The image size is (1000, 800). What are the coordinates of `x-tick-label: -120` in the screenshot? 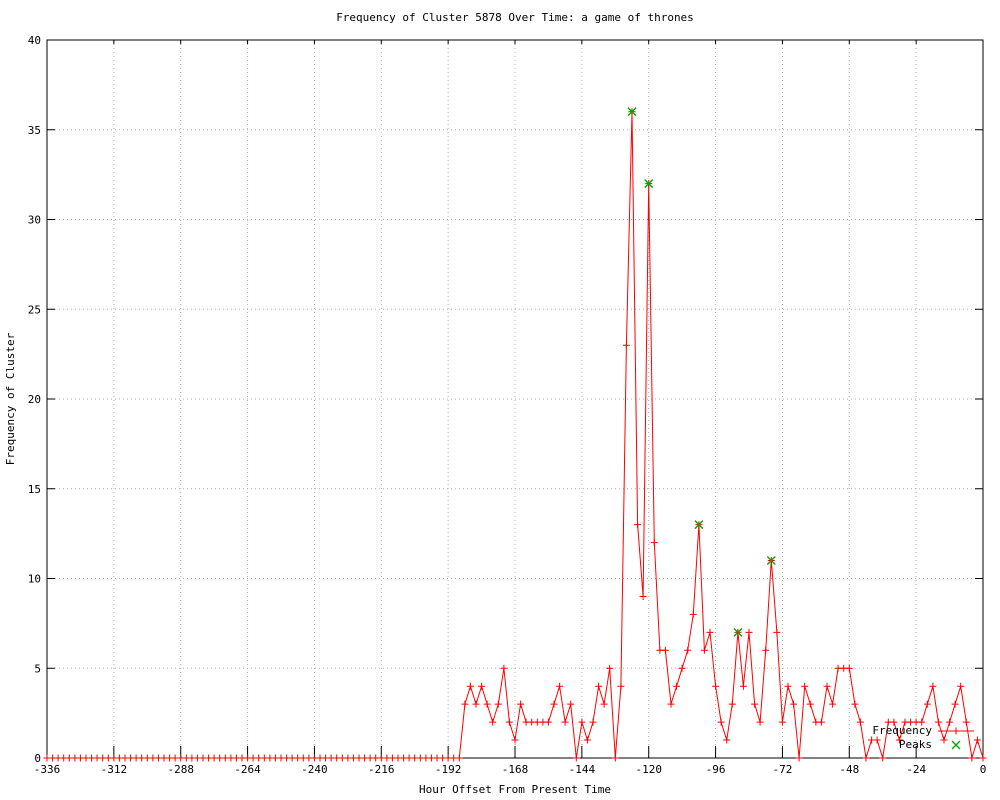 It's located at (648, 769).